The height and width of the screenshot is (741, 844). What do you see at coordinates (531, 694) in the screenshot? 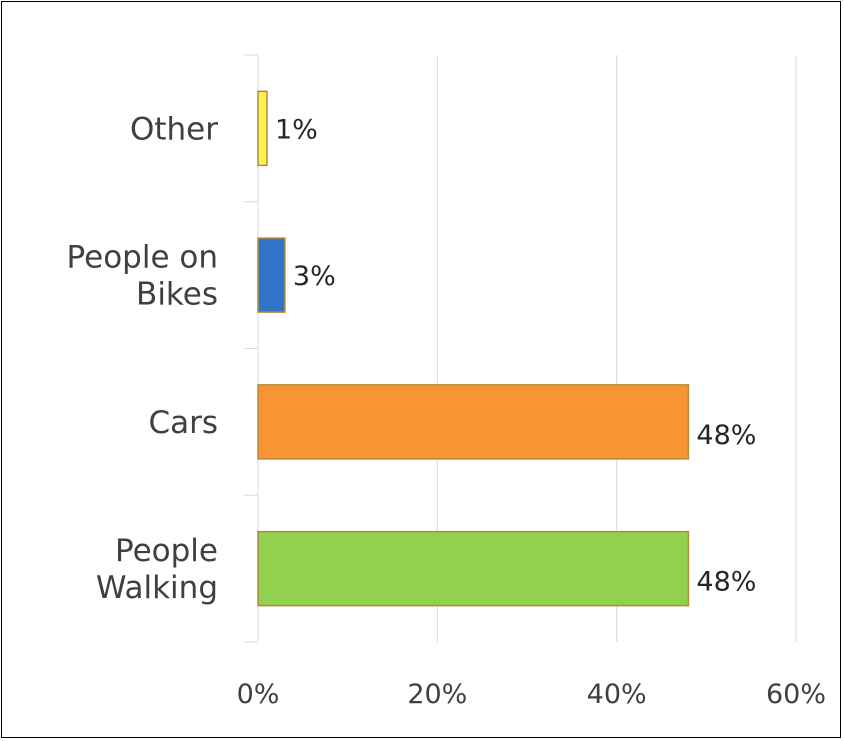
I see `x-tick-labels: 0% 20% 40% 60%` at bounding box center [531, 694].